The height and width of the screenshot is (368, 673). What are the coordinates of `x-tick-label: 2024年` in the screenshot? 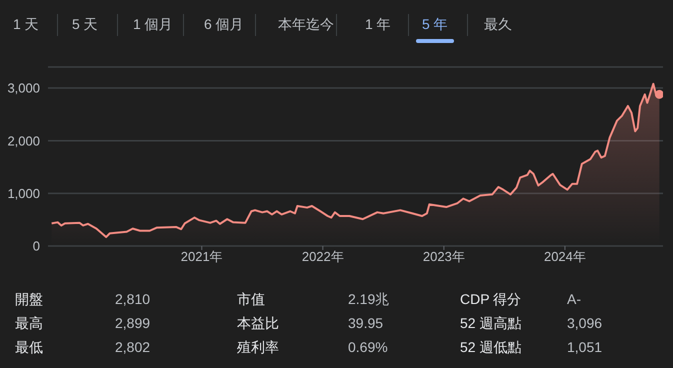 It's located at (565, 256).